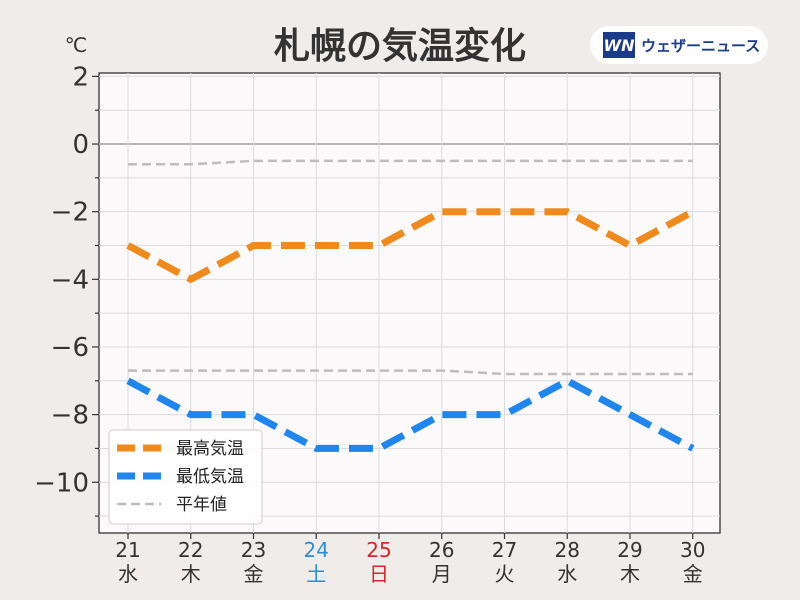 The height and width of the screenshot is (600, 800). I want to click on y-tick-label: −2, so click(70, 213).